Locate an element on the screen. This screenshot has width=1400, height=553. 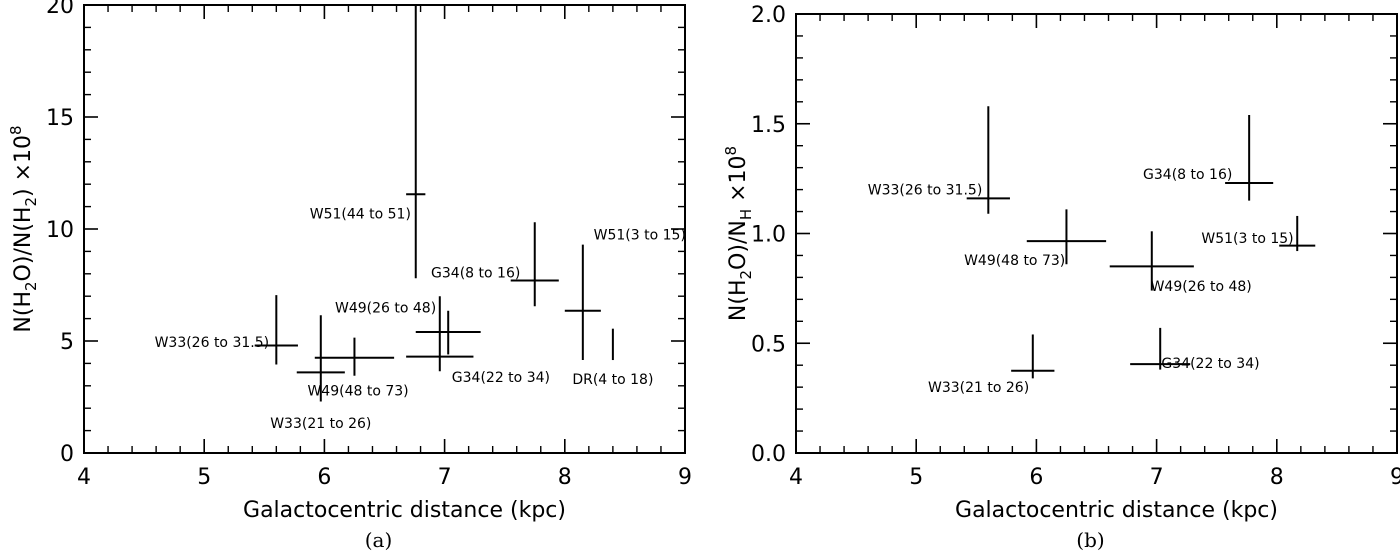
y-axis-title: N(H2O)/N(H2) ×108 is located at coordinates (23, 228).